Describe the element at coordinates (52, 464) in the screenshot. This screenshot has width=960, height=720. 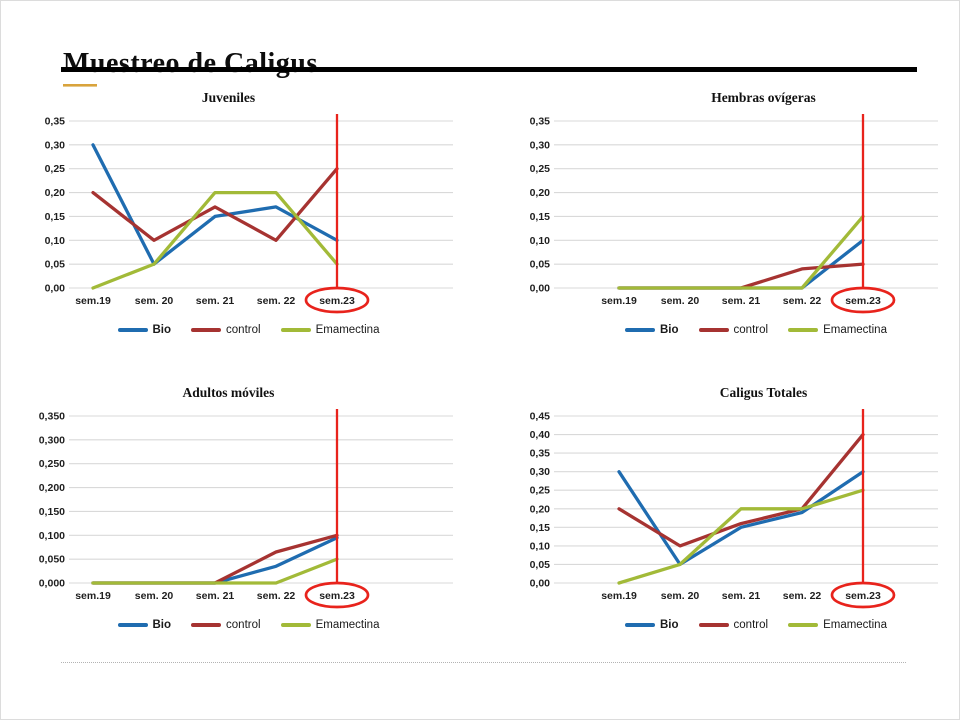
I see `y-tick-label: 0,250` at that location.